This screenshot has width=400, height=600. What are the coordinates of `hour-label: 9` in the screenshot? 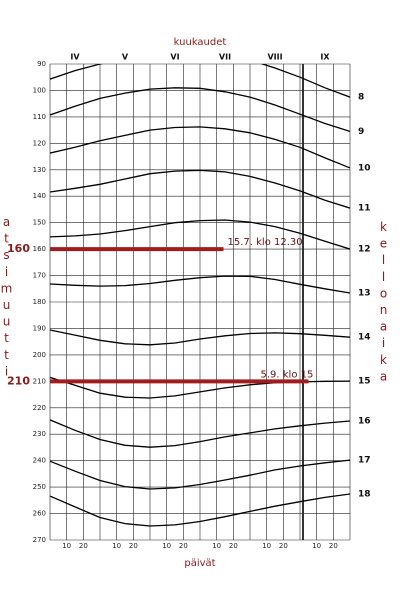 It's located at (361, 132).